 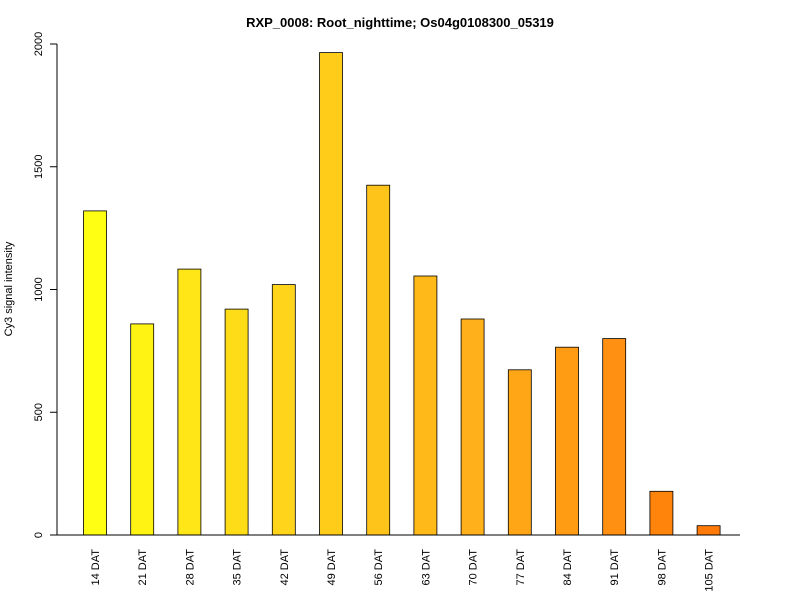 What do you see at coordinates (283, 410) in the screenshot?
I see `bar-42-dat` at bounding box center [283, 410].